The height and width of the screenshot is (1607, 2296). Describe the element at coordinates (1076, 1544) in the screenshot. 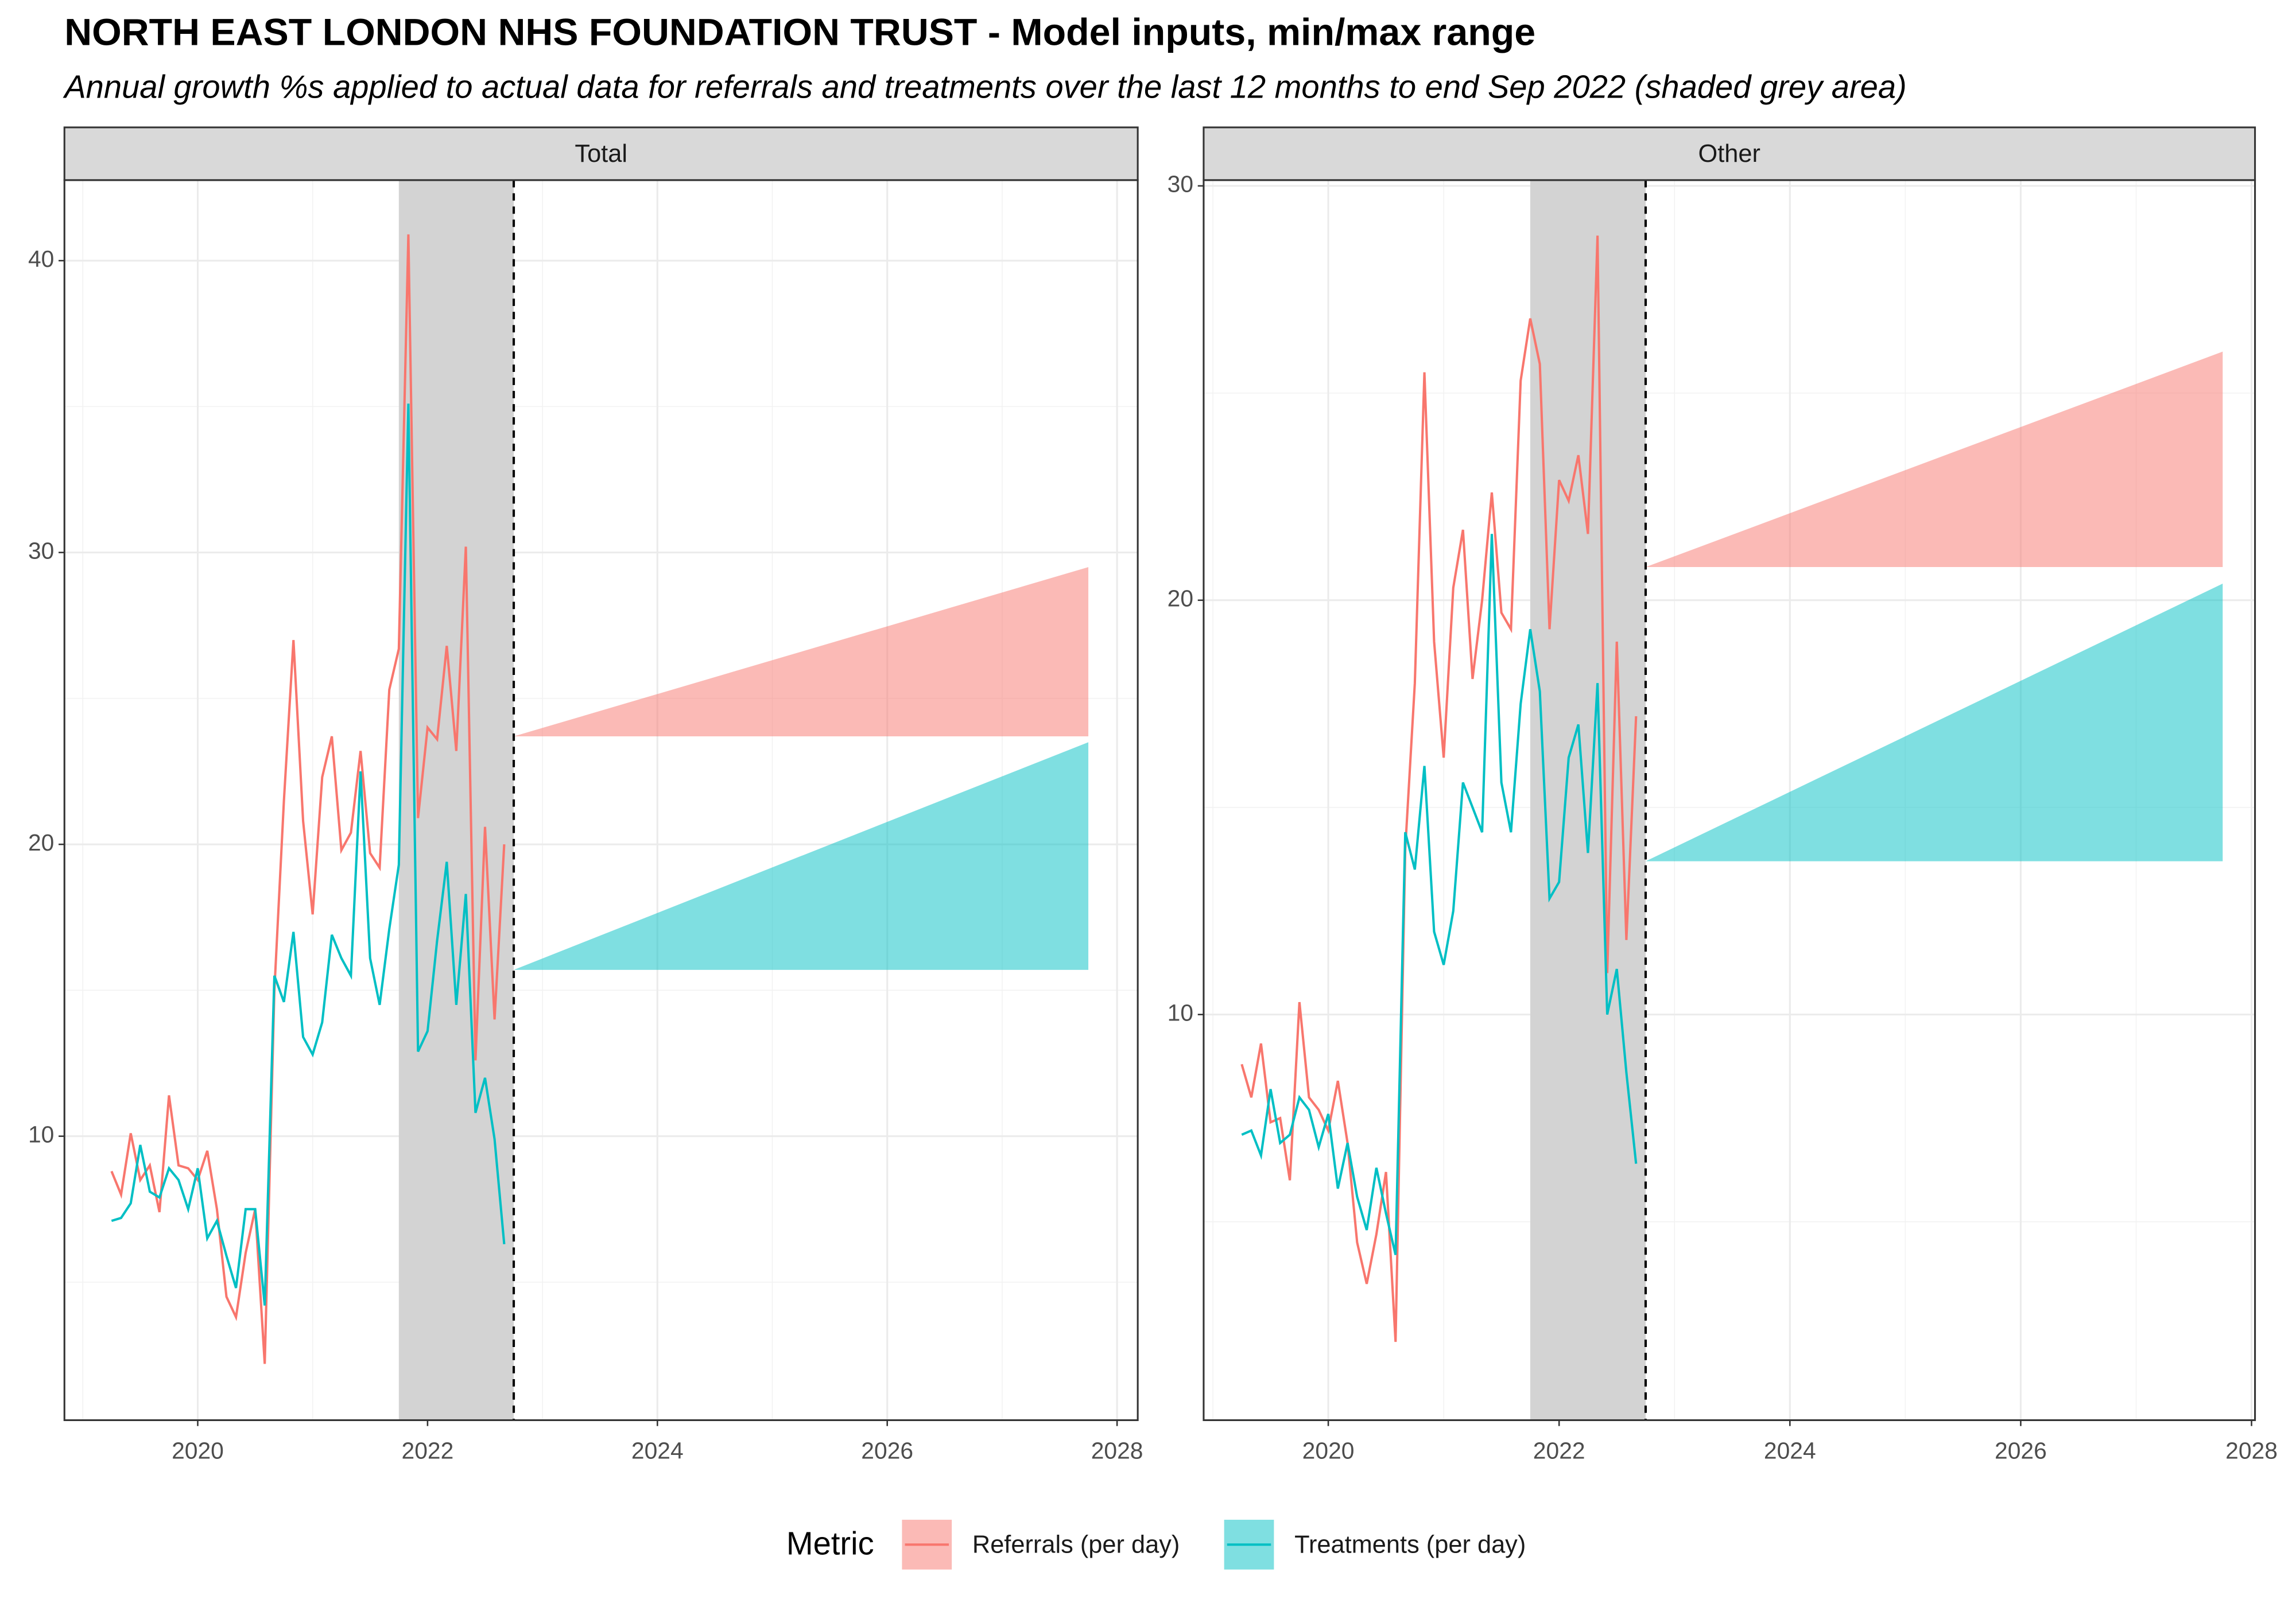

I see `legend-label: Referrals (per day)` at that location.